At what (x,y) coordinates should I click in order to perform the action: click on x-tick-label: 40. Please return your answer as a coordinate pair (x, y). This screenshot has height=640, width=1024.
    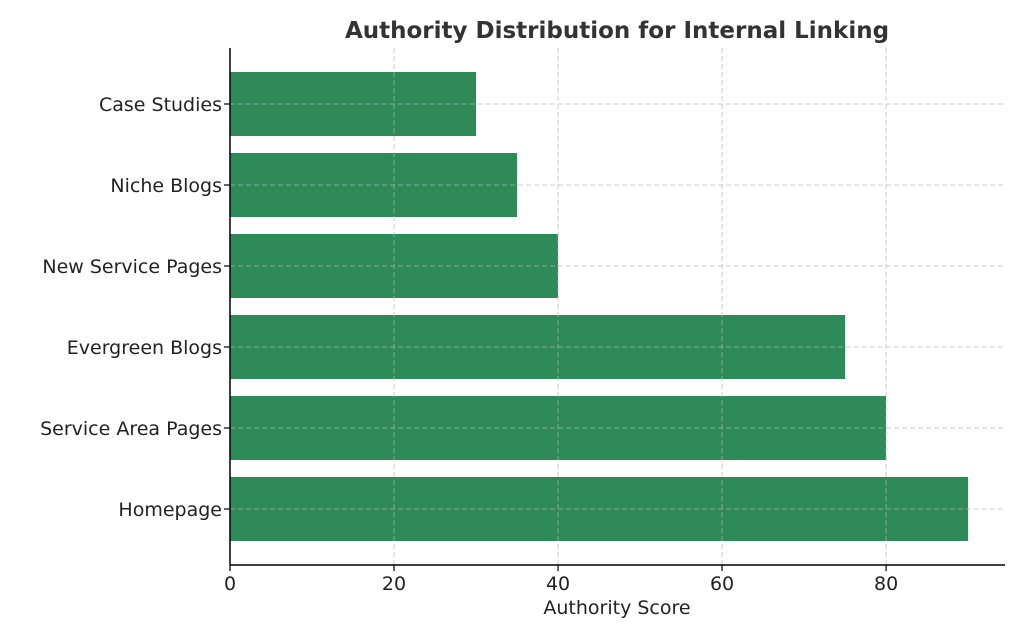
    Looking at the image, I should click on (558, 584).